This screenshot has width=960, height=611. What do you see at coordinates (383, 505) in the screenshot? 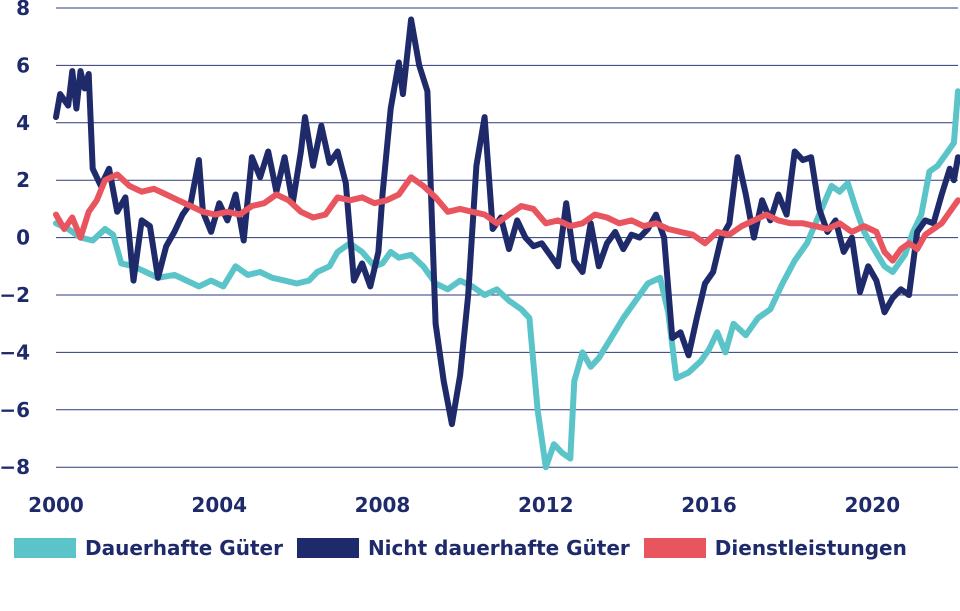
I see `x-tick-label: 2008` at bounding box center [383, 505].